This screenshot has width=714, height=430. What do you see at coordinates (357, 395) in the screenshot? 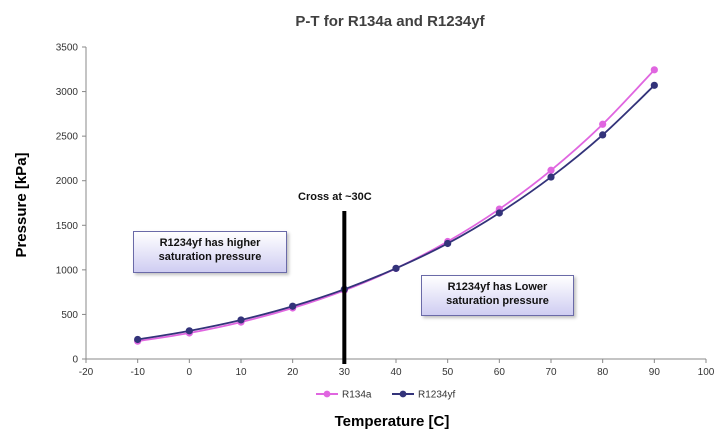
I see `legend-label: R134a` at bounding box center [357, 395].